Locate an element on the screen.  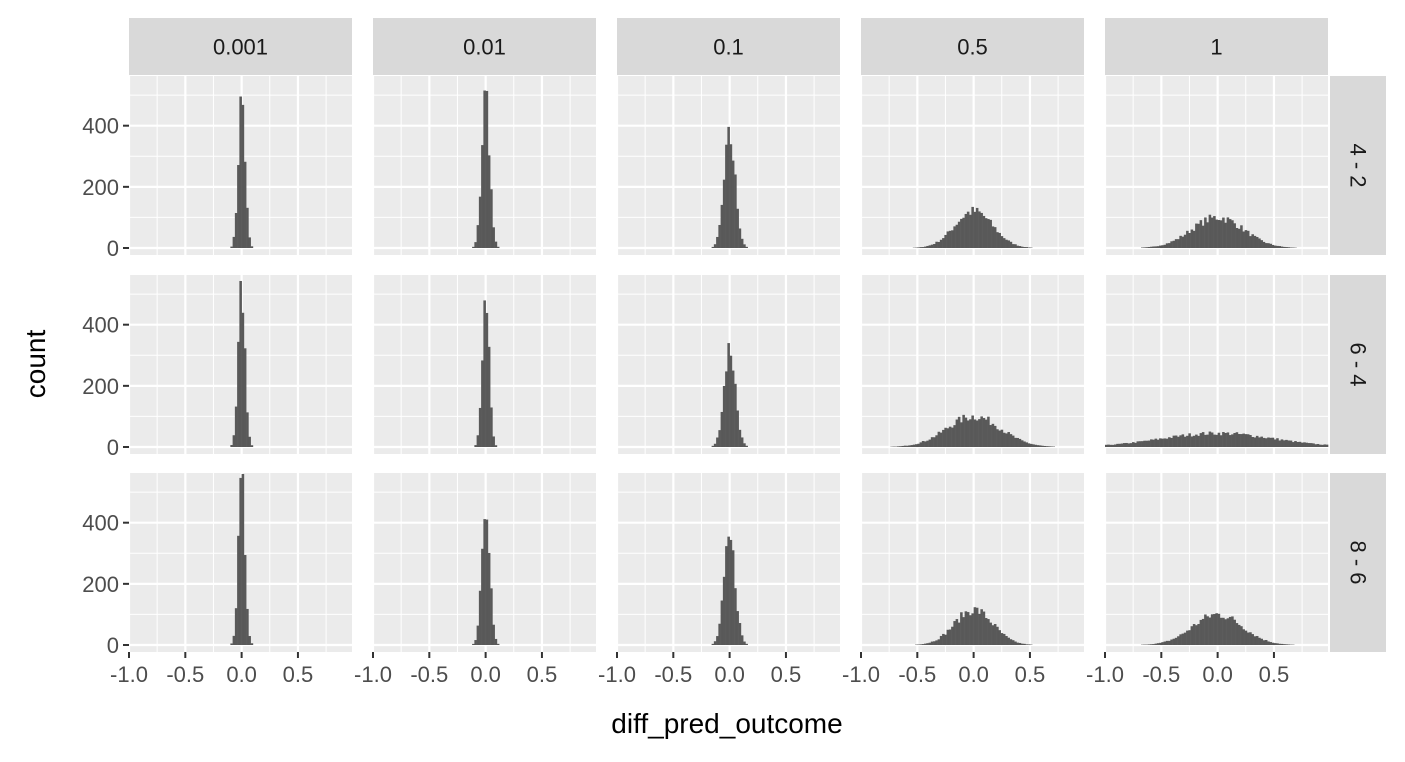
row-strip-label: 8 - 6 is located at coordinates (1358, 562).